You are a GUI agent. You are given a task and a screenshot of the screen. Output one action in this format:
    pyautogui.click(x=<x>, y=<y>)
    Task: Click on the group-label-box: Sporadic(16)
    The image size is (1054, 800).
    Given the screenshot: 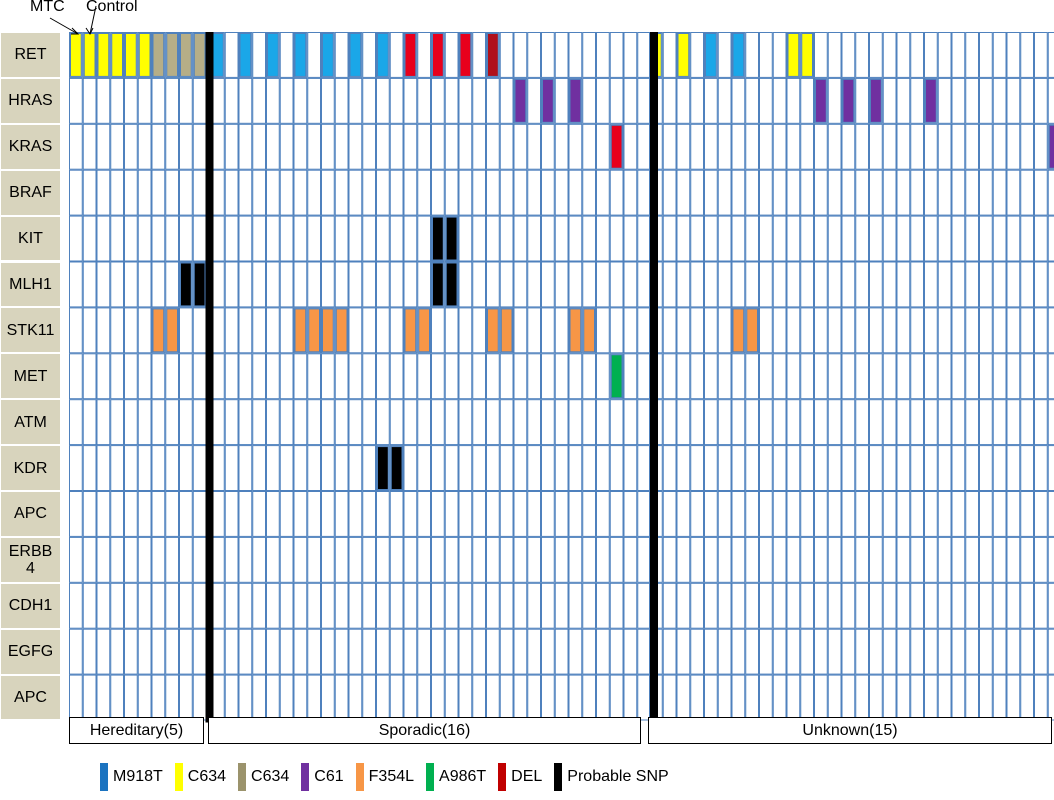 What is the action you would take?
    pyautogui.click(x=424, y=730)
    